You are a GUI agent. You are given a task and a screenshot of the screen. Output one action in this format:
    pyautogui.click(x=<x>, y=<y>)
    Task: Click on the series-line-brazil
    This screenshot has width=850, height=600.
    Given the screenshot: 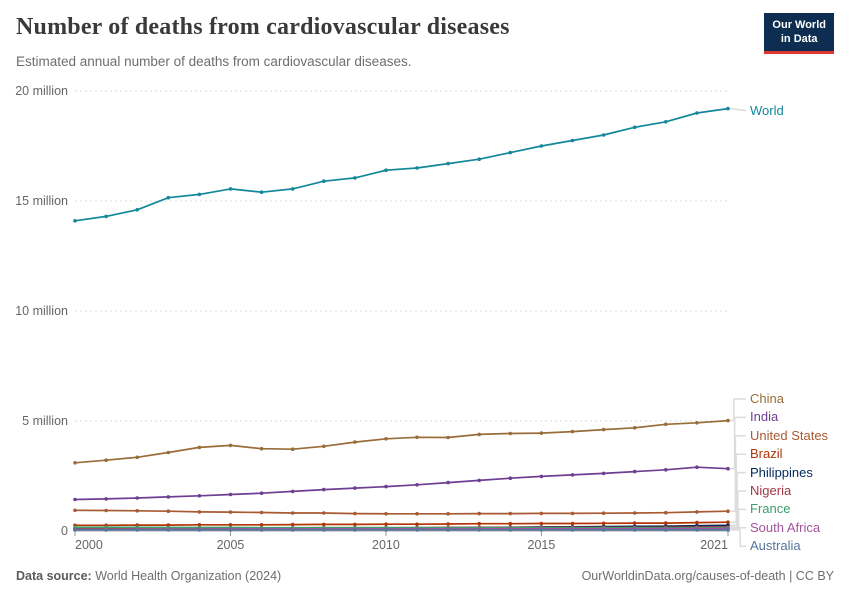 What is the action you would take?
    pyautogui.click(x=402, y=524)
    